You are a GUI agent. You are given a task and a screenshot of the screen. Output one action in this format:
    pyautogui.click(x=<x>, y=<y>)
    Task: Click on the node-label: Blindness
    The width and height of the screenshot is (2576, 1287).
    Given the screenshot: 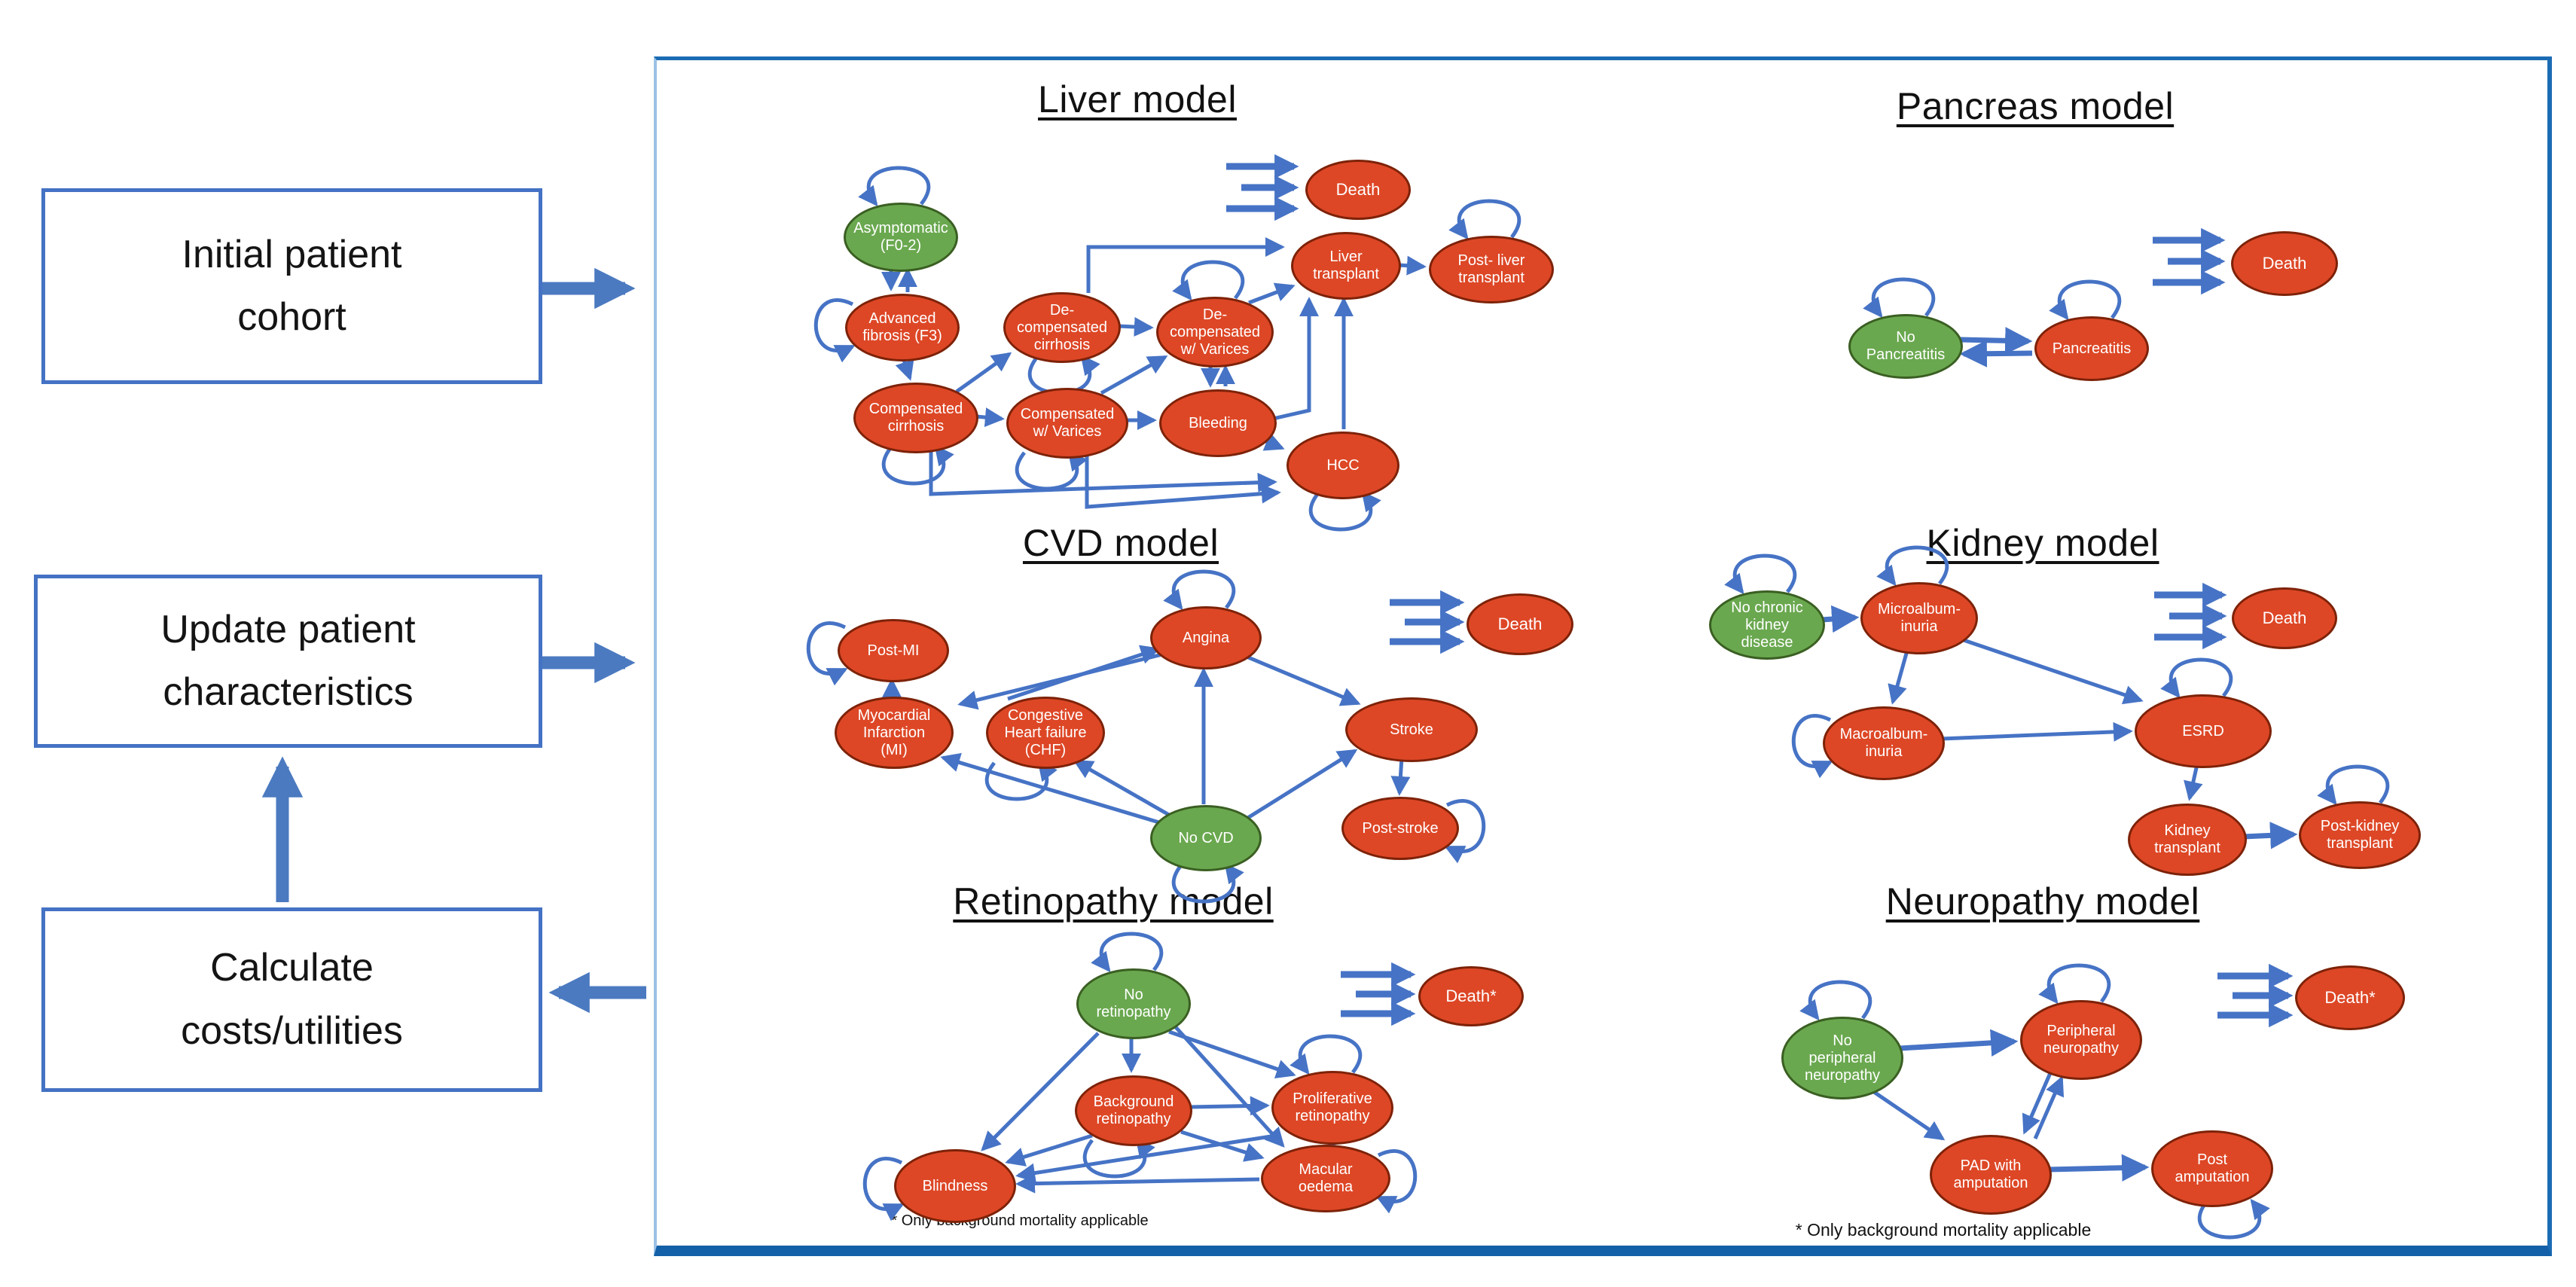 What is the action you would take?
    pyautogui.click(x=955, y=1185)
    